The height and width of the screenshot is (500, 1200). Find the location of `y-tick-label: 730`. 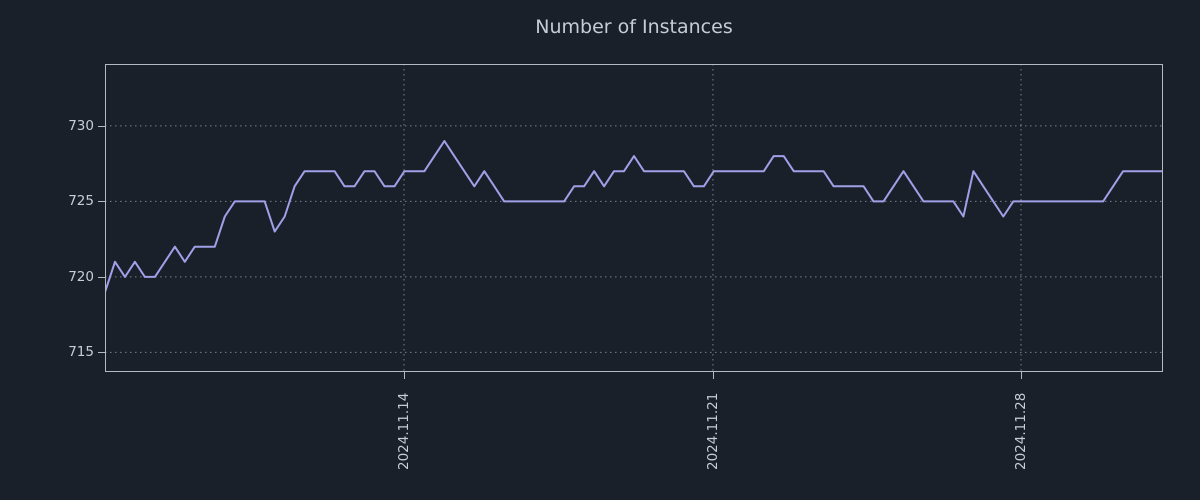

y-tick-label: 730 is located at coordinates (81, 125).